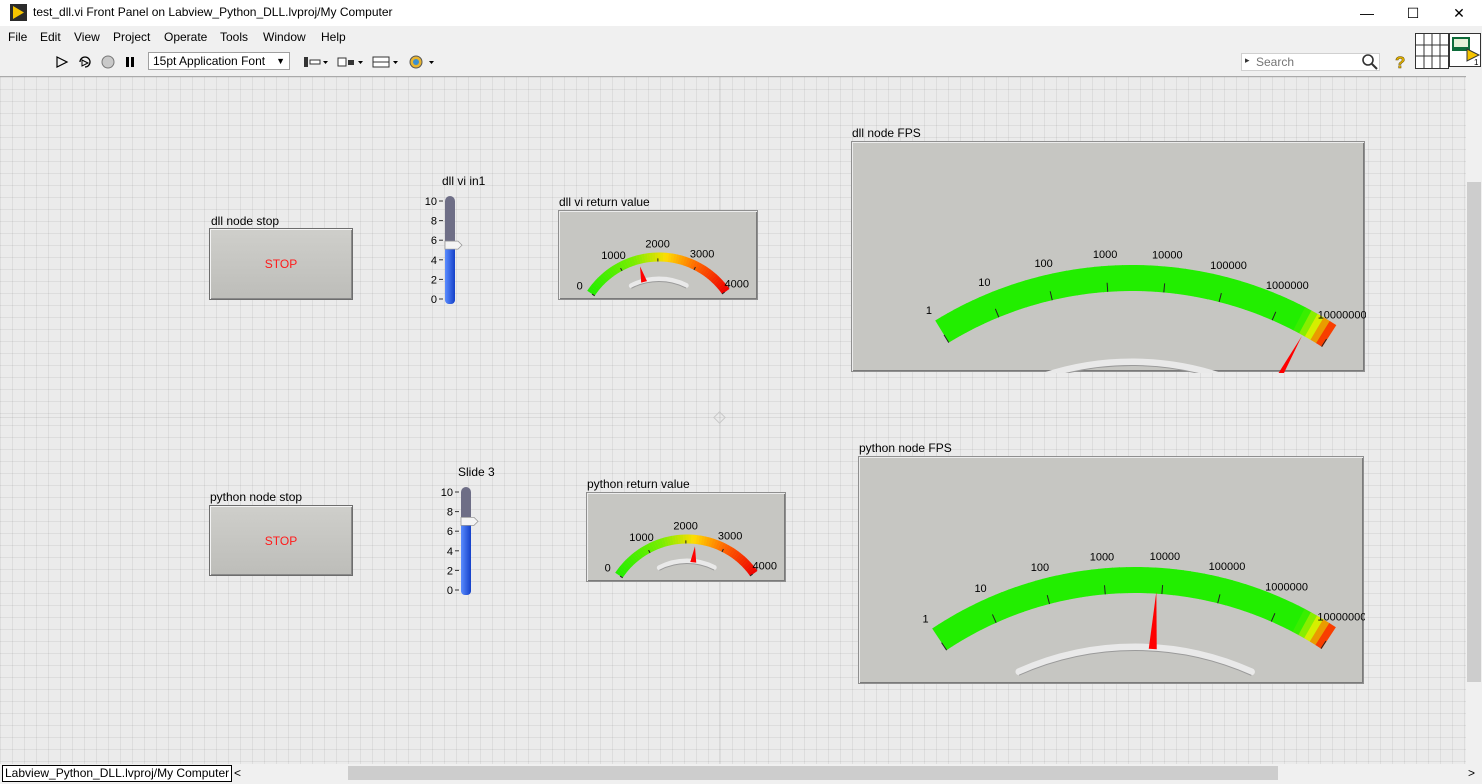 The height and width of the screenshot is (784, 1482). I want to click on search-box: ▸, so click(1310, 62).